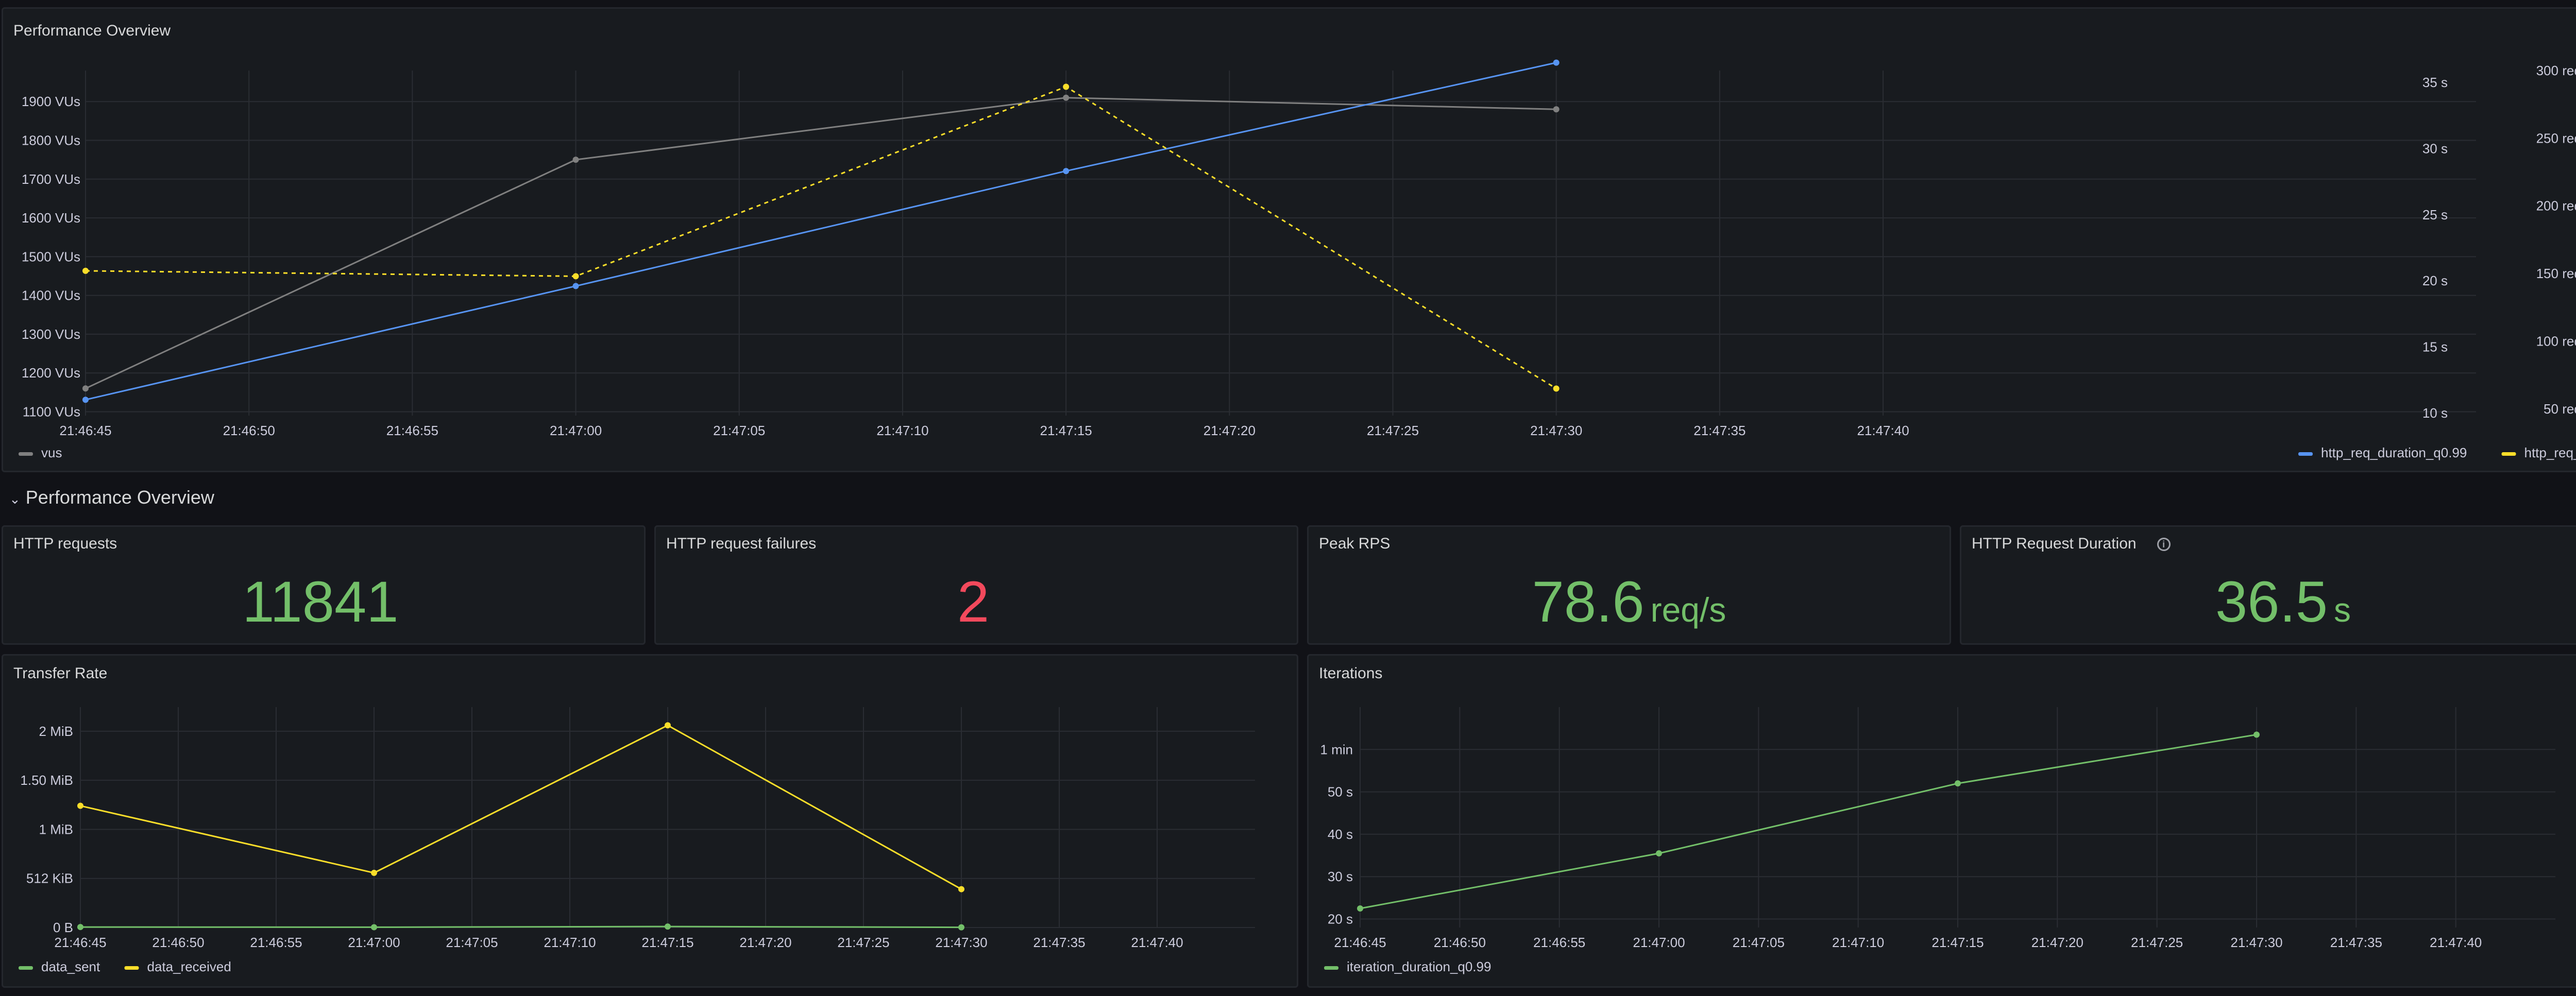 The height and width of the screenshot is (996, 2576). What do you see at coordinates (63, 927) in the screenshot?
I see `y-tick-label: 0 B` at bounding box center [63, 927].